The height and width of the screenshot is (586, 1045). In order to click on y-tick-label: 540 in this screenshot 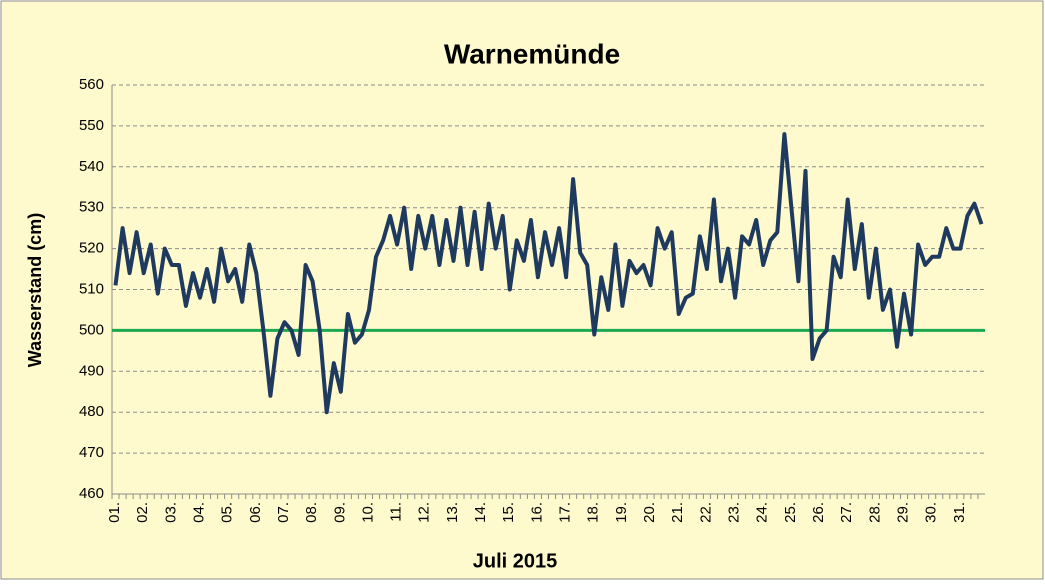, I will do `click(91, 166)`.